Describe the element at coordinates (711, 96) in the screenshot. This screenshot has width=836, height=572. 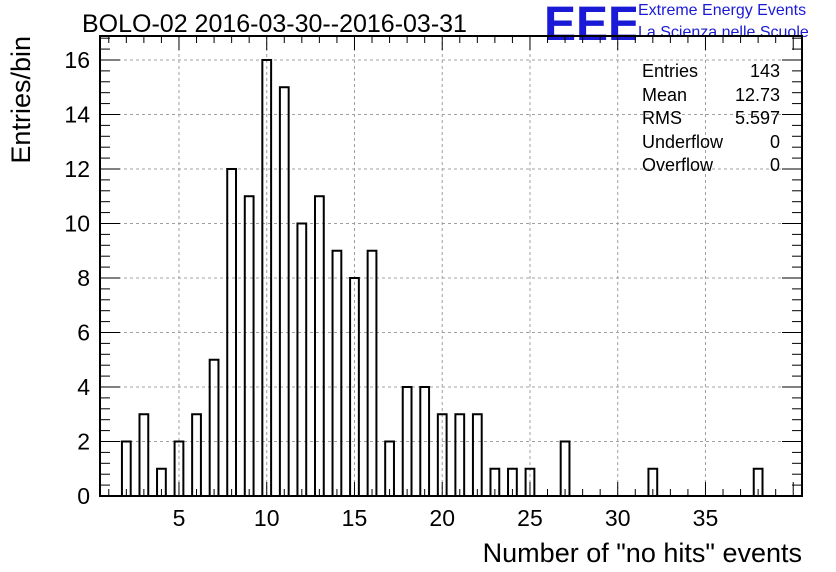
I see `stats-row-mean: Mean 12.73` at that location.